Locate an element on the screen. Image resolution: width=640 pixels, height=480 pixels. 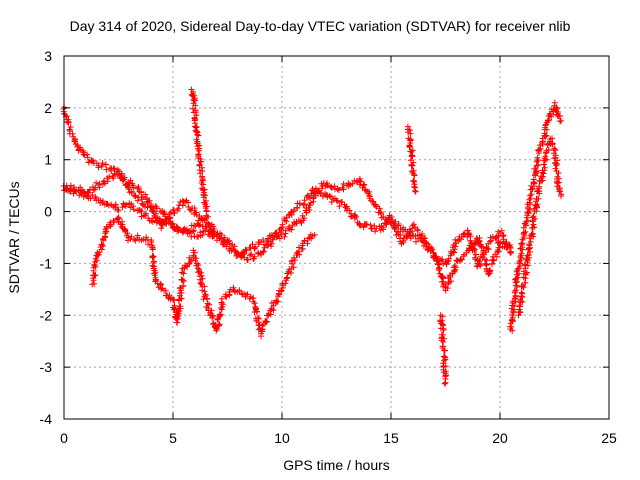
series-track-f is located at coordinates (540, 227).